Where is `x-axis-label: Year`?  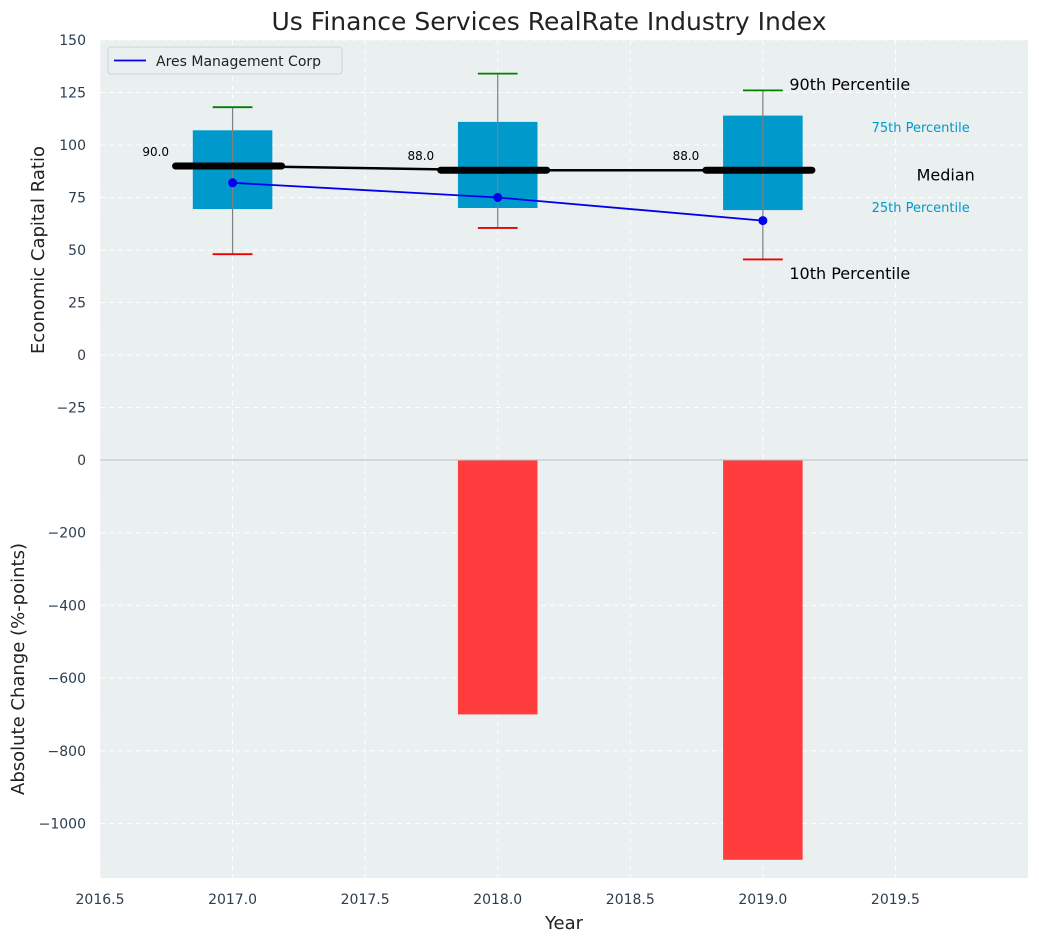 x-axis-label: Year is located at coordinates (564, 923).